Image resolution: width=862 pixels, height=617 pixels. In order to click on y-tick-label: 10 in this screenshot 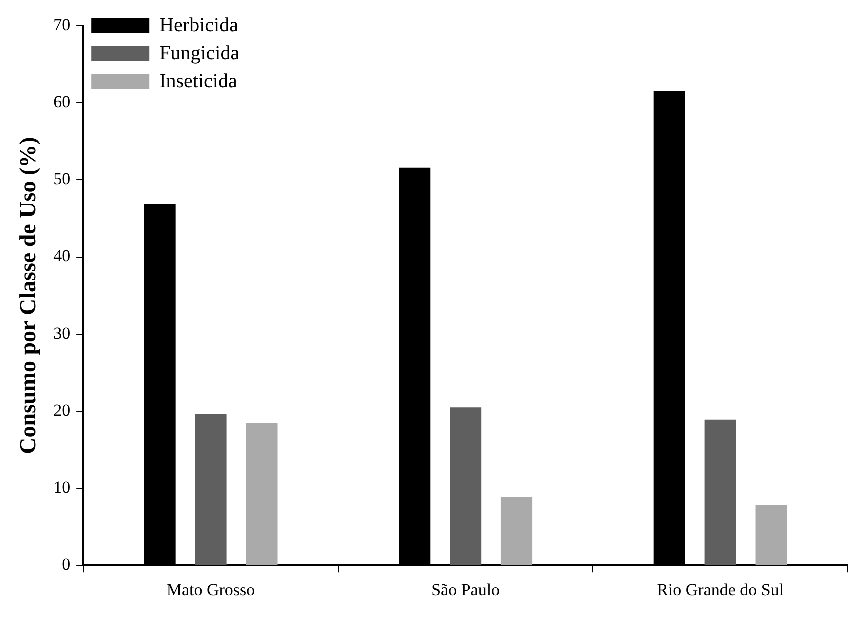, I will do `click(62, 487)`.